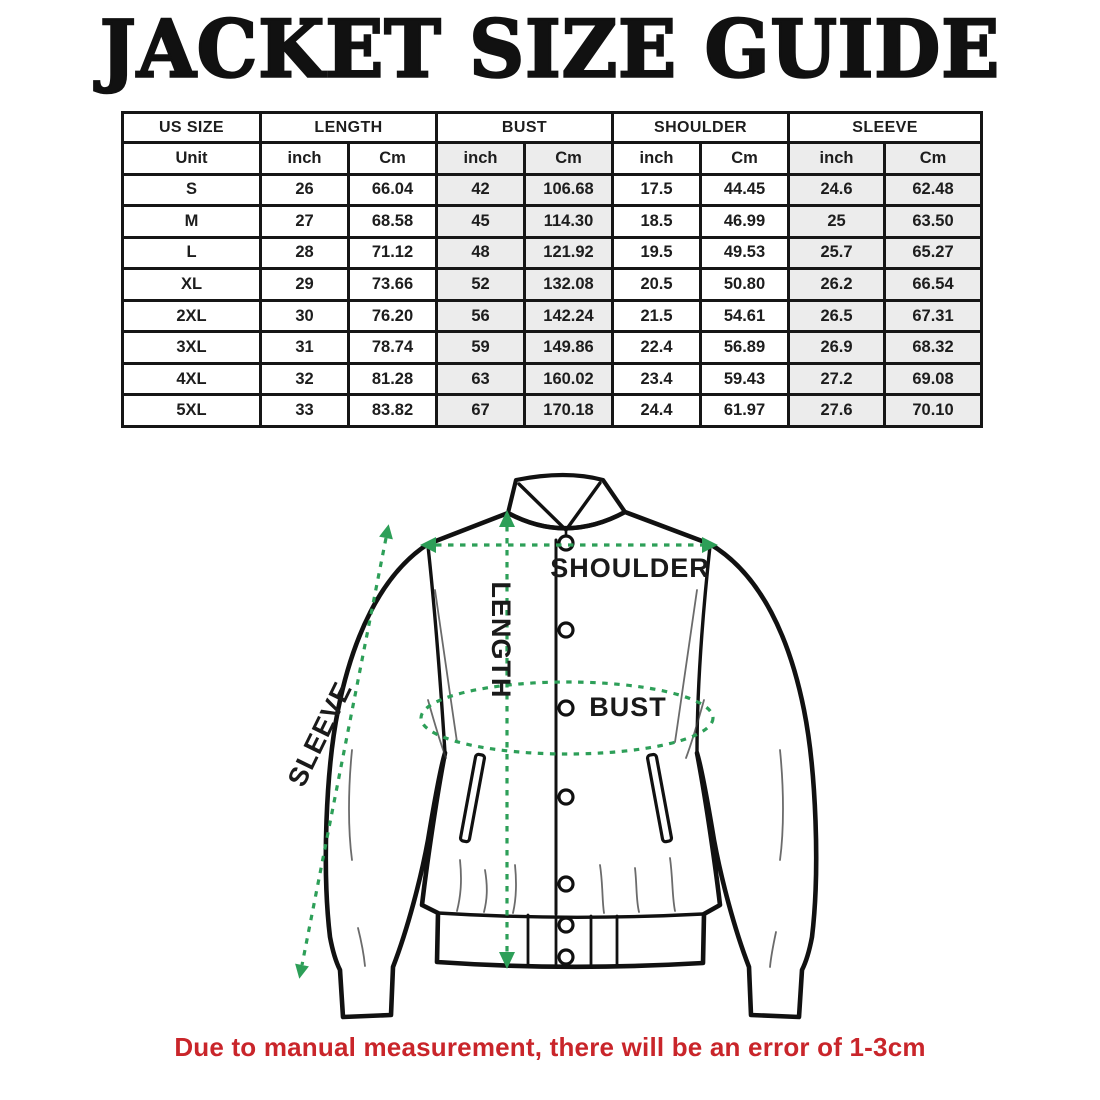 This screenshot has height=1100, width=1100. What do you see at coordinates (885, 127) in the screenshot?
I see `column-group-header: SLEEVE` at bounding box center [885, 127].